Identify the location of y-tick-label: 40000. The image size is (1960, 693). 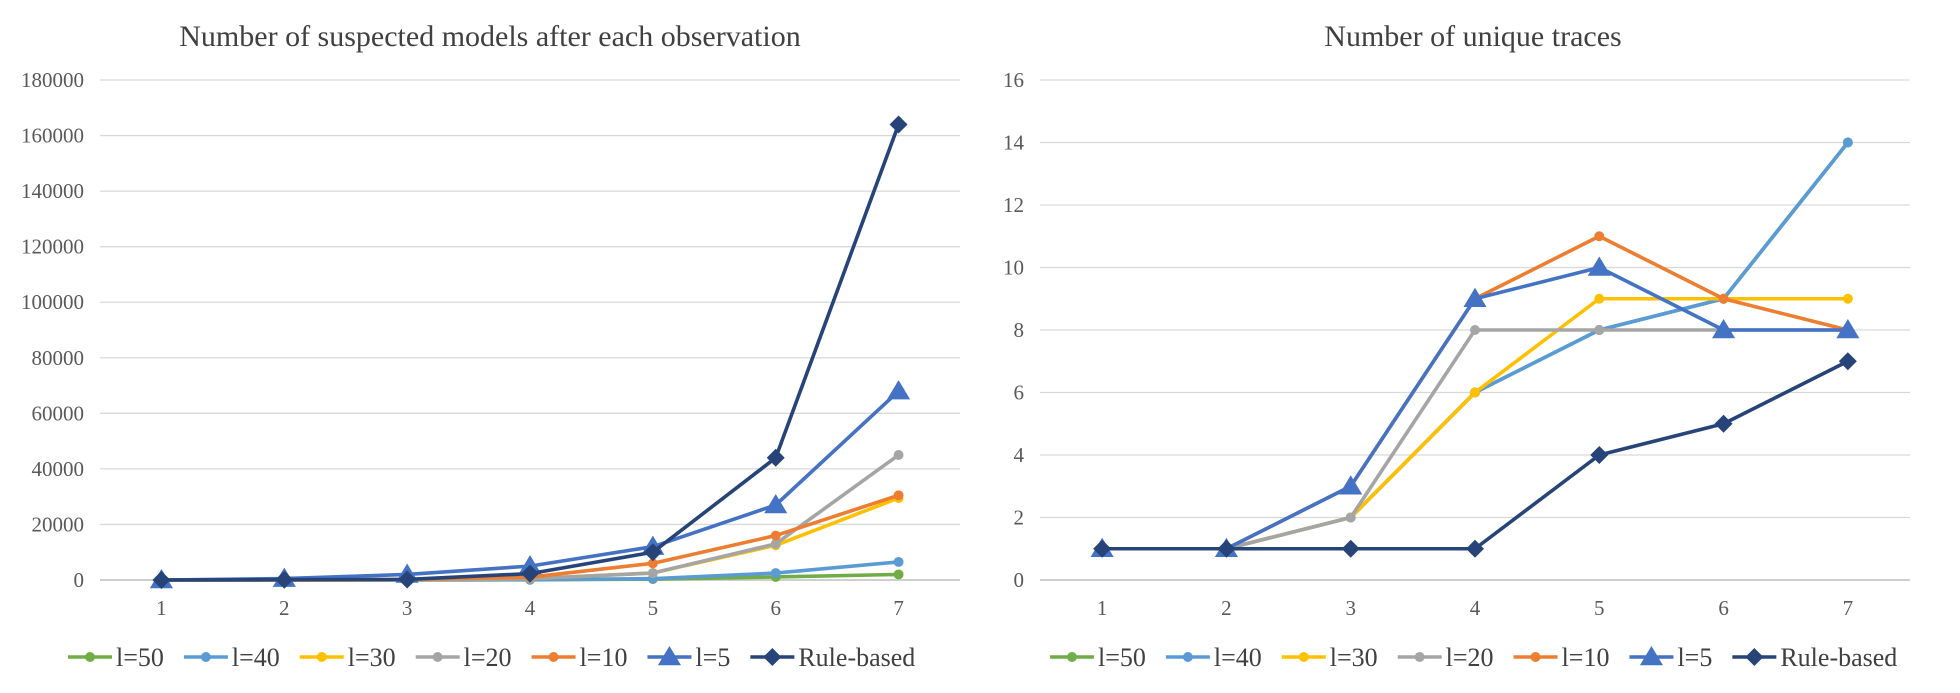
(58, 469).